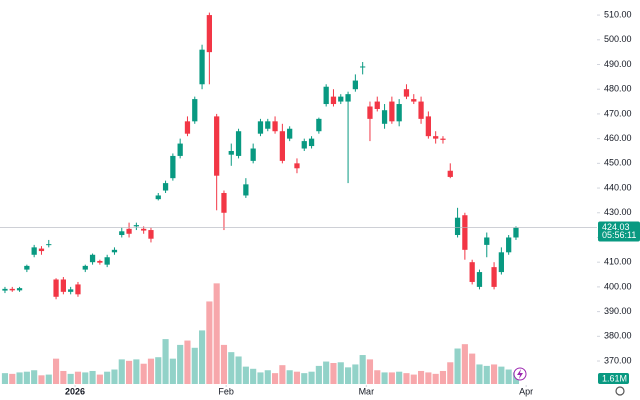  I want to click on last-price-box, so click(619, 231).